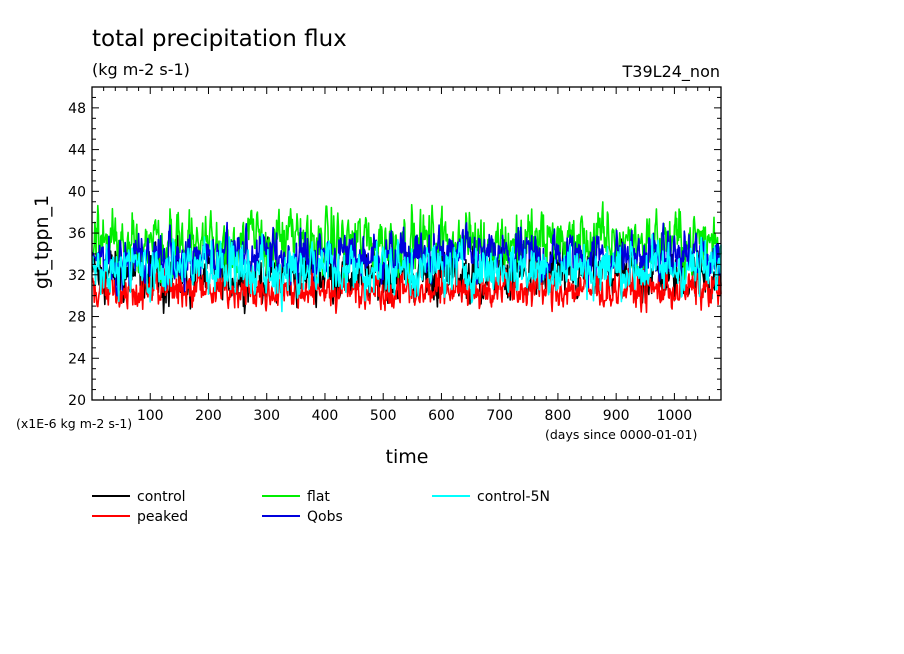 The width and height of the screenshot is (904, 654). I want to click on x-tick-label: 300, so click(266, 416).